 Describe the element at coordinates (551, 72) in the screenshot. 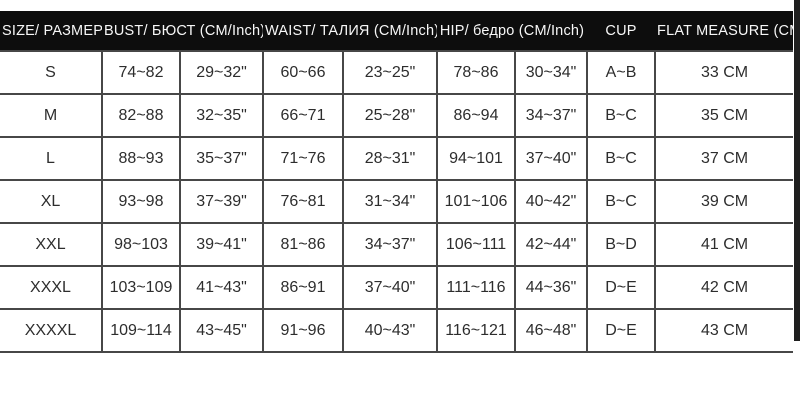

I see `table-cell: 30~34"` at that location.